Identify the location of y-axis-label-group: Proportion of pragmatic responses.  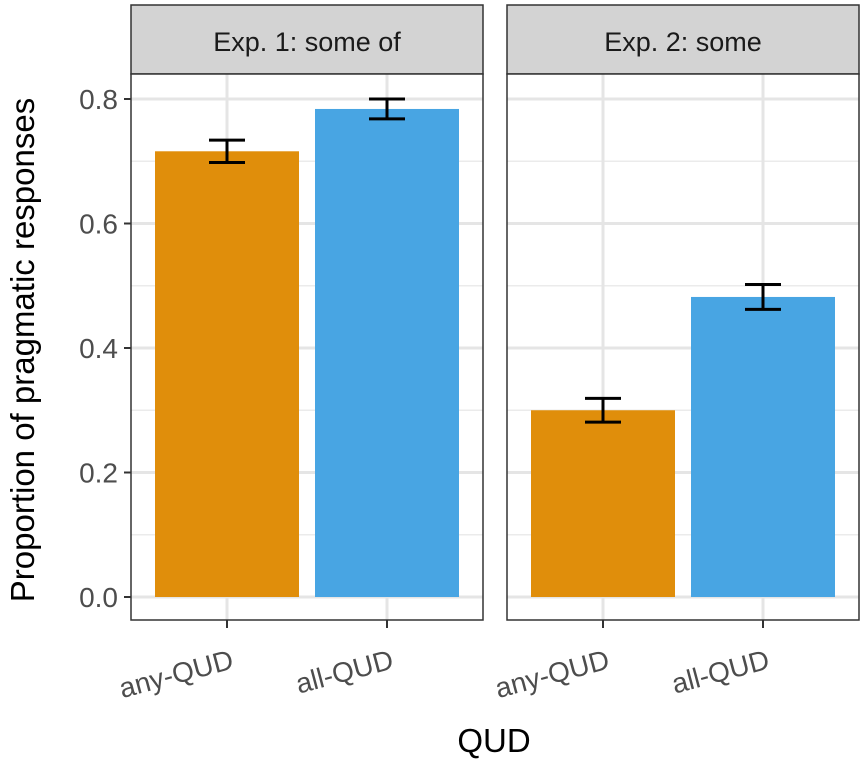
(22, 350).